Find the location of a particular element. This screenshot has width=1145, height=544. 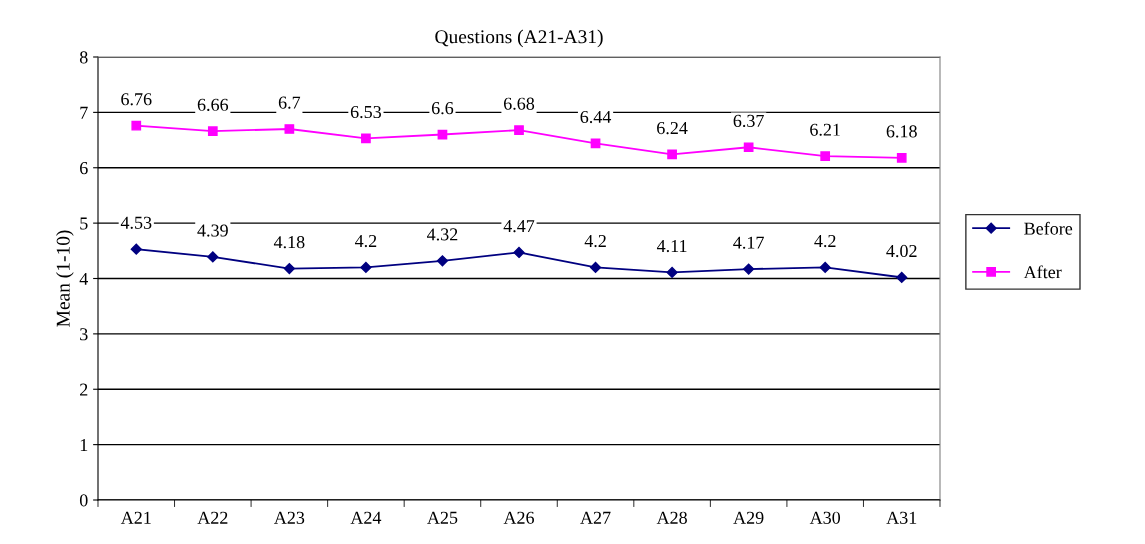

data-label: 4.39 is located at coordinates (212, 230).